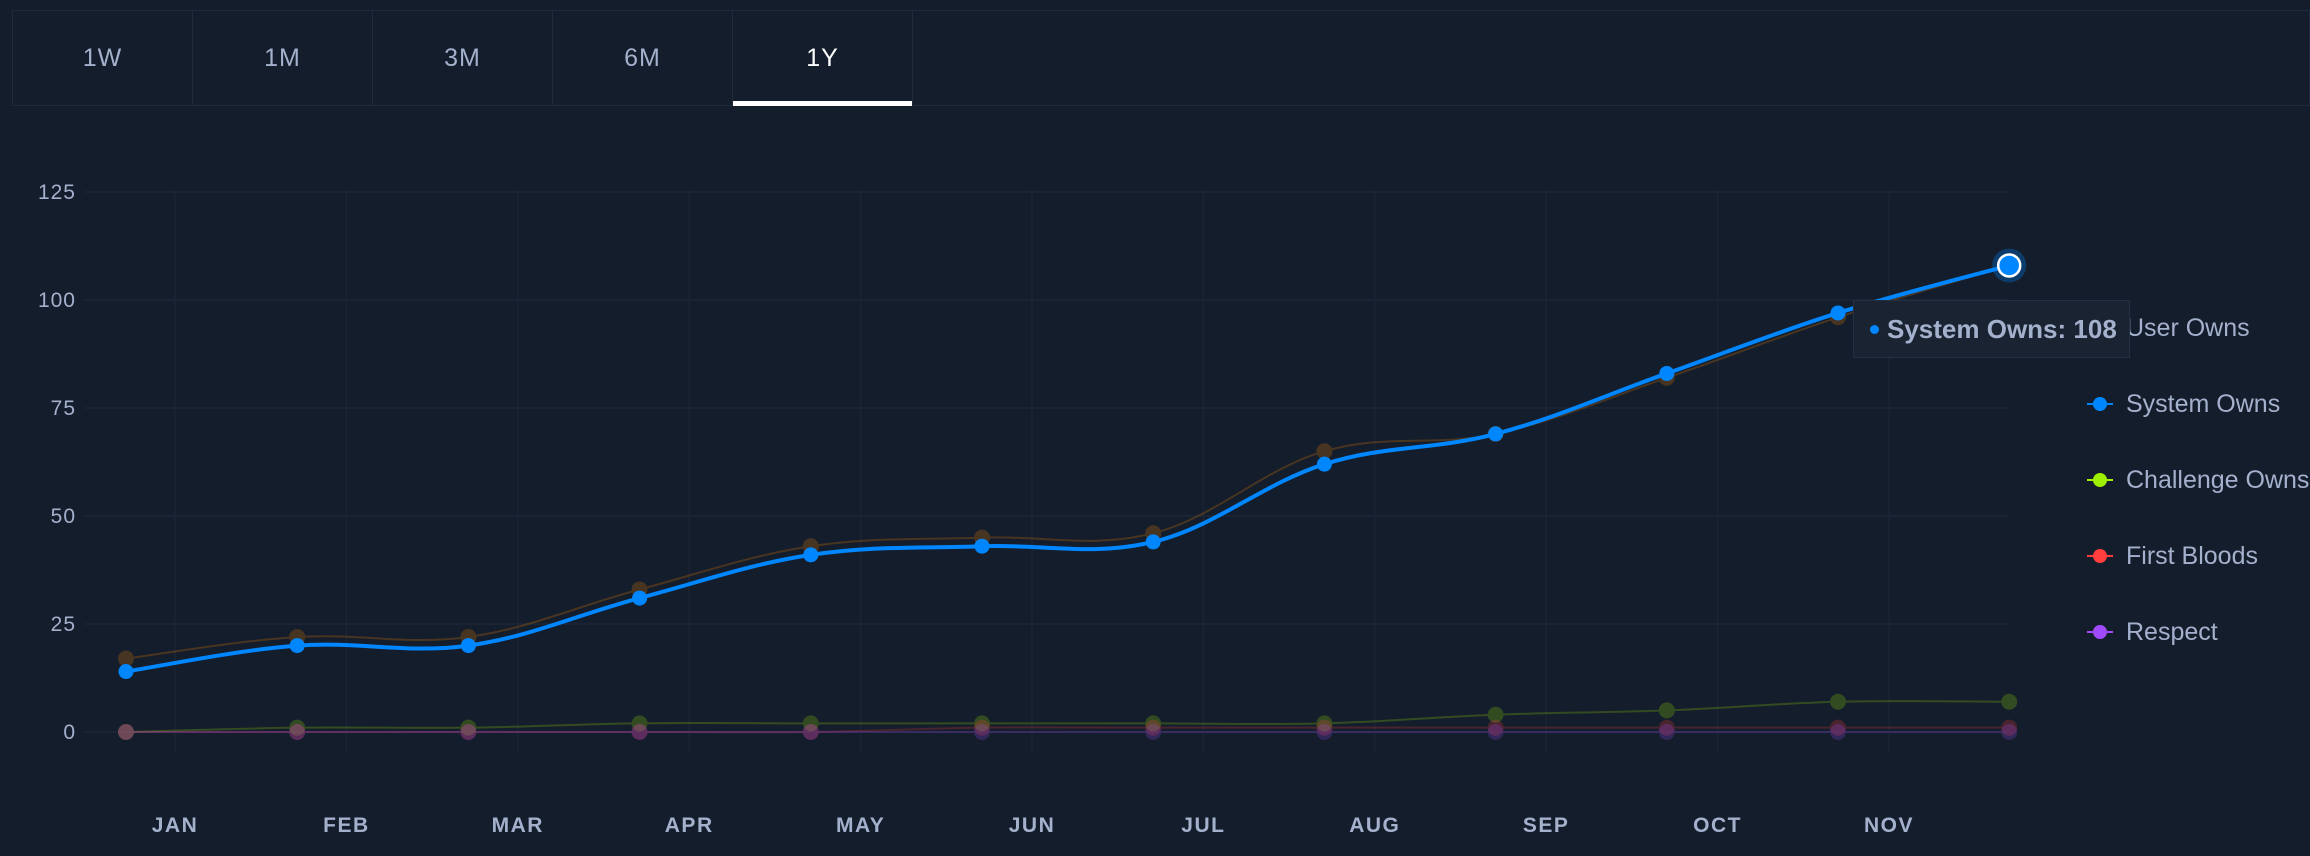 The width and height of the screenshot is (2310, 856). I want to click on x-tick-label: JAN, so click(175, 825).